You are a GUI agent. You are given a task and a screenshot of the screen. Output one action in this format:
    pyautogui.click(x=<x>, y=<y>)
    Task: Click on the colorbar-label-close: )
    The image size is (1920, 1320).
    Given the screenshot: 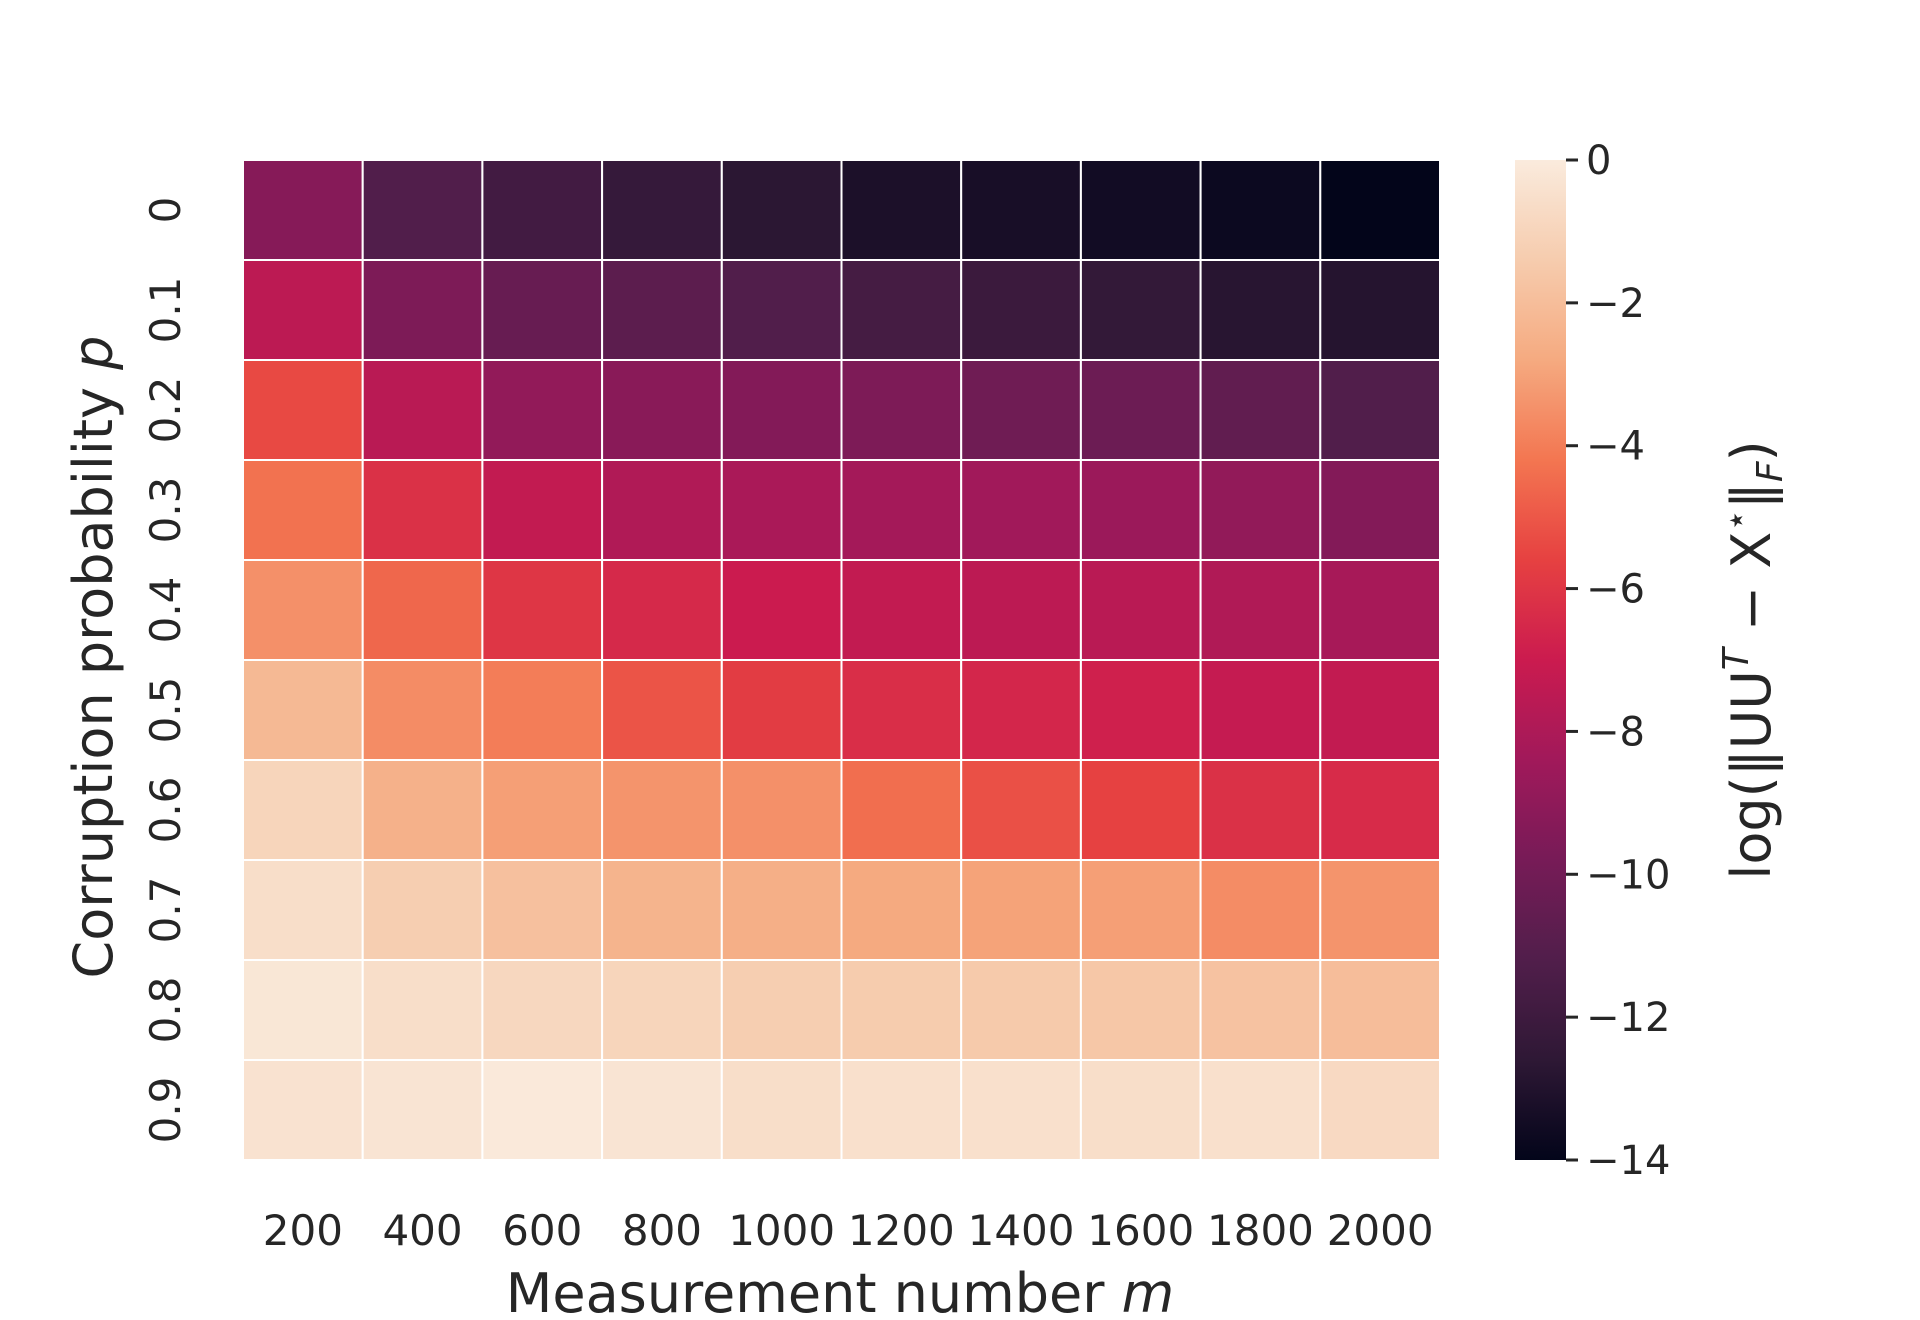 What is the action you would take?
    pyautogui.click(x=1751, y=450)
    